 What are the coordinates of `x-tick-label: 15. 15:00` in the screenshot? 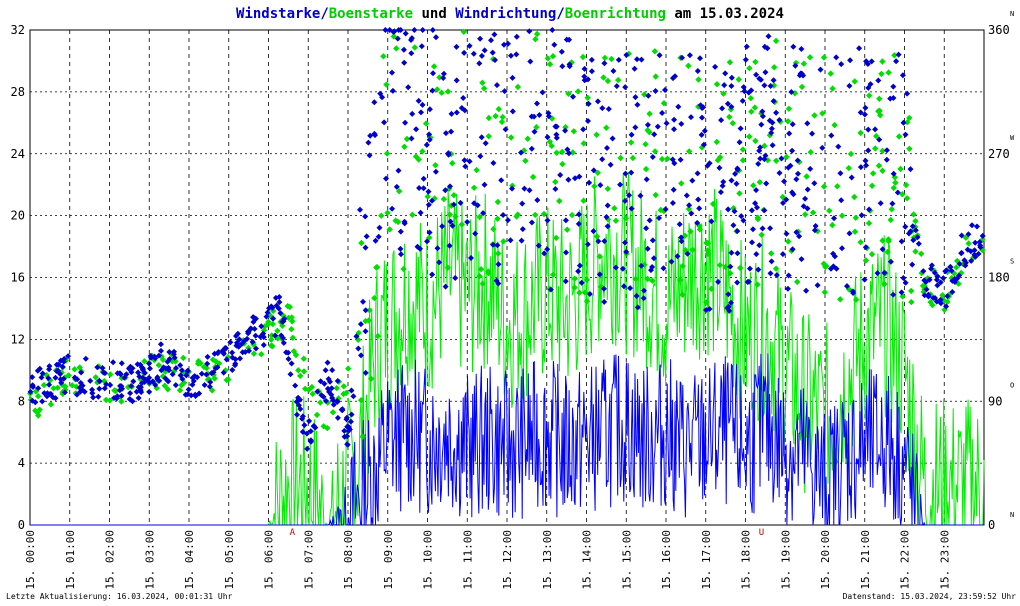 It's located at (626, 560).